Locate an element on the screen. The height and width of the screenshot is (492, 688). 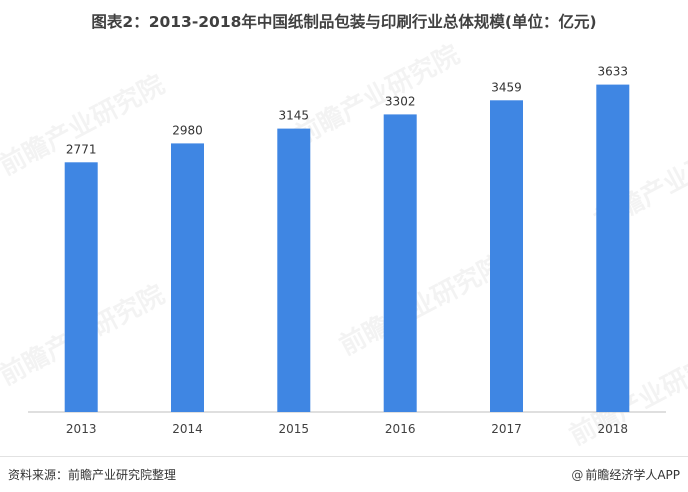
x-tick-label-2016: 2016 is located at coordinates (400, 429).